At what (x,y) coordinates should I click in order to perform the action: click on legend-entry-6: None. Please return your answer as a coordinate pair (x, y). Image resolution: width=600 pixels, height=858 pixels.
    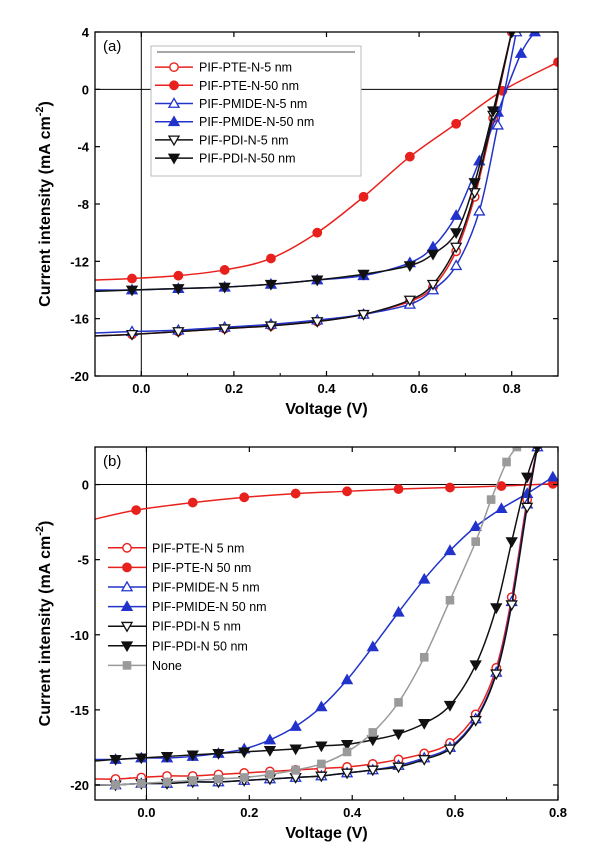
    Looking at the image, I should click on (167, 666).